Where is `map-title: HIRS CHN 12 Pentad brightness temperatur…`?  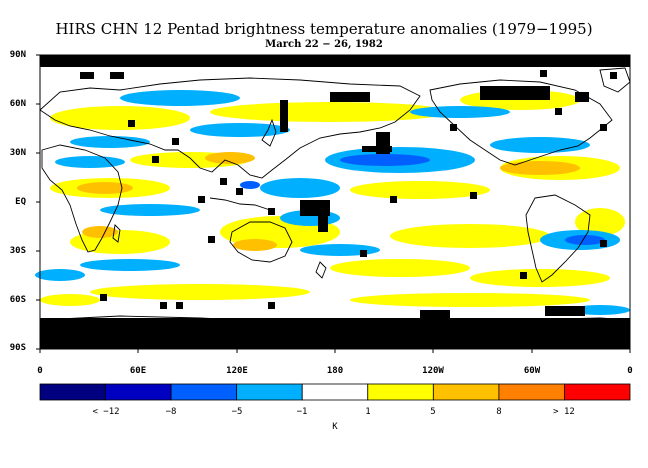
map-title: HIRS CHN 12 Pentad brightness temperatur… is located at coordinates (324, 29).